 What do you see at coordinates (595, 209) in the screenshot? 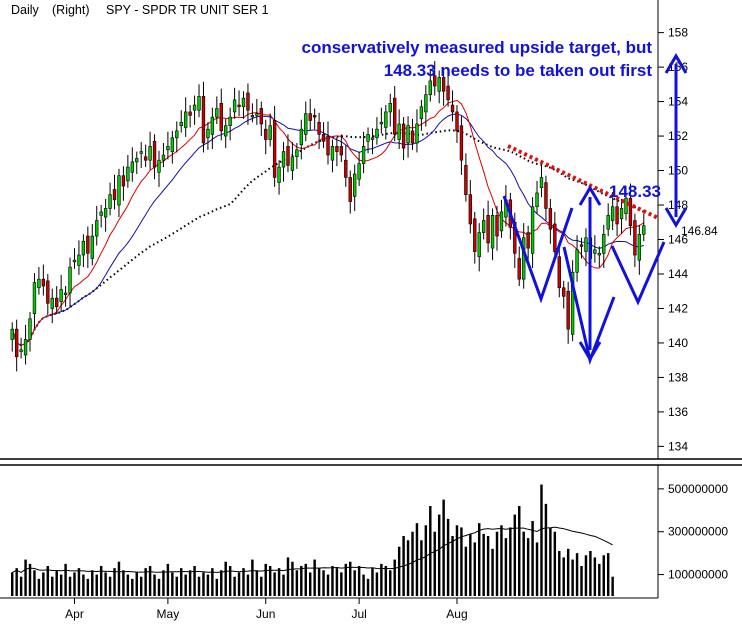
I see `inverse-head-shoulders-marks` at bounding box center [595, 209].